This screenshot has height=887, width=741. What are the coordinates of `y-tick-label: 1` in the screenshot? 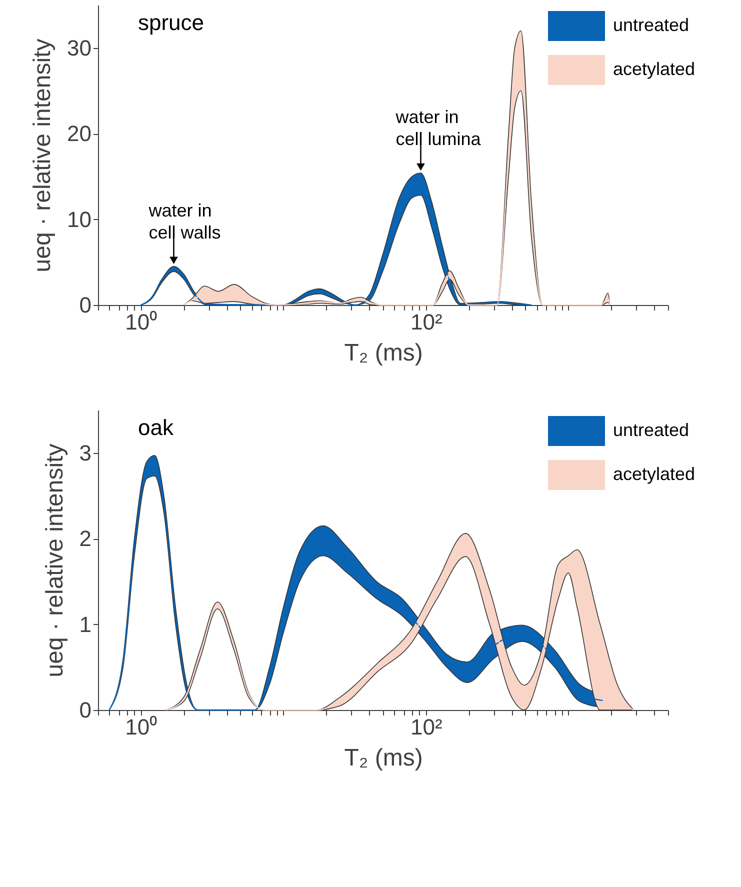 It's located at (85, 624).